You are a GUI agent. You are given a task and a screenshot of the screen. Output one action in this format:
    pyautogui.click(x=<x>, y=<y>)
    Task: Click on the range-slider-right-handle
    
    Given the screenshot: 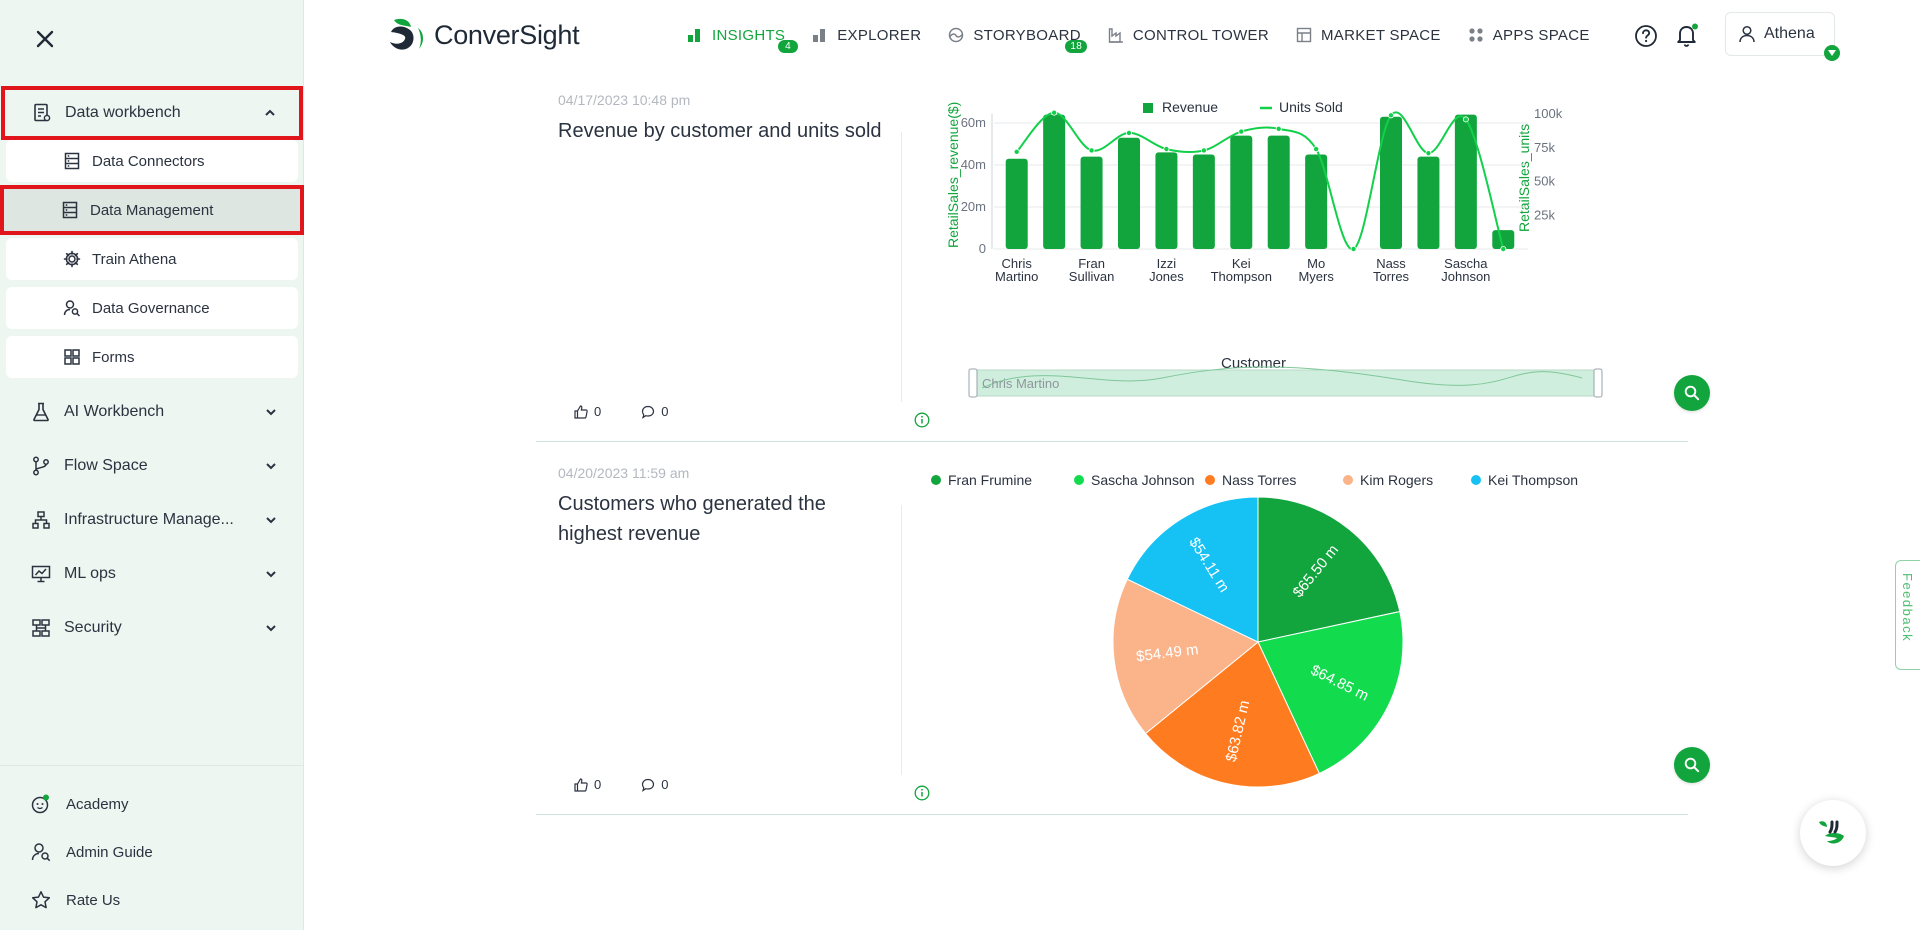 What is the action you would take?
    pyautogui.click(x=1598, y=383)
    